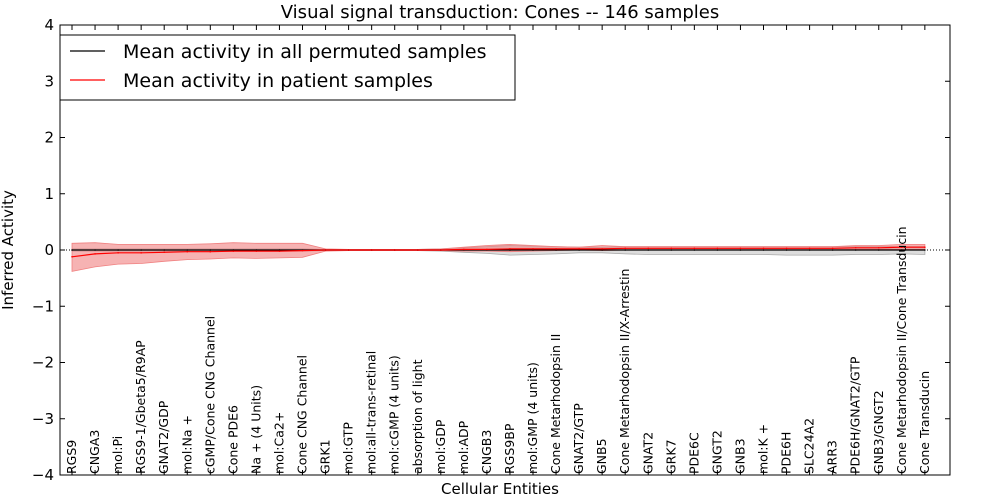 The height and width of the screenshot is (504, 1000). I want to click on x-tick-label: Cone Metarhodopsin II/Cone Transducin, so click(901, 350).